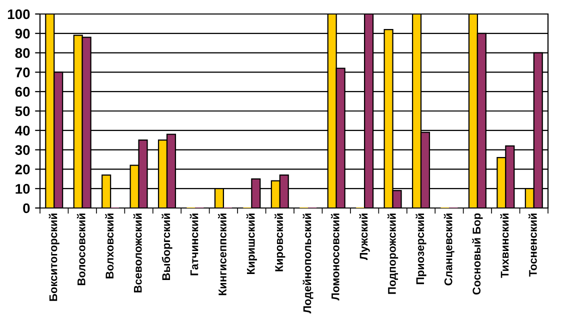 The height and width of the screenshot is (322, 564). Describe the element at coordinates (167, 247) in the screenshot. I see `x-tick-label: Выборгский` at that location.